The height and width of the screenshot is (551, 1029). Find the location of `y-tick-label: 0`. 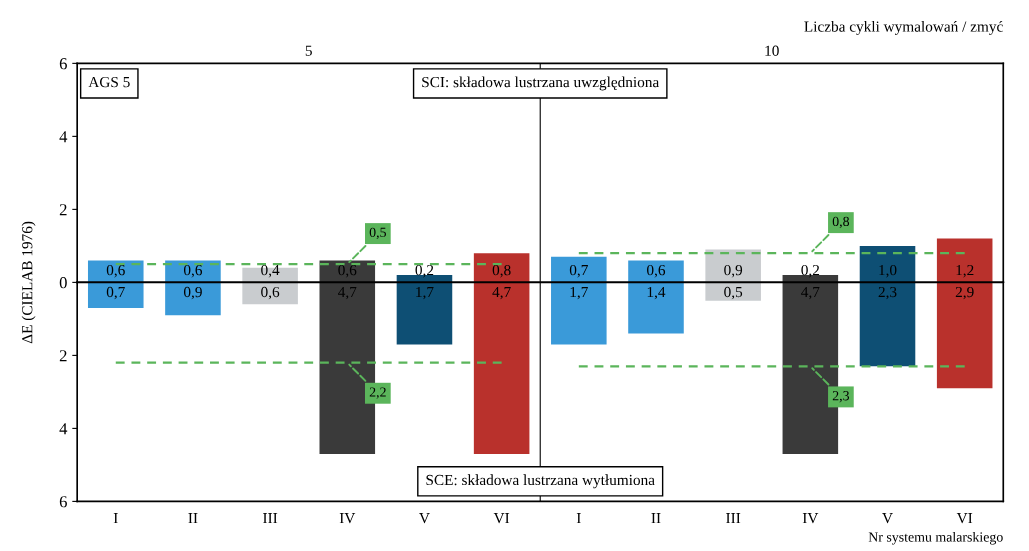

y-tick-label: 0 is located at coordinates (63, 283).